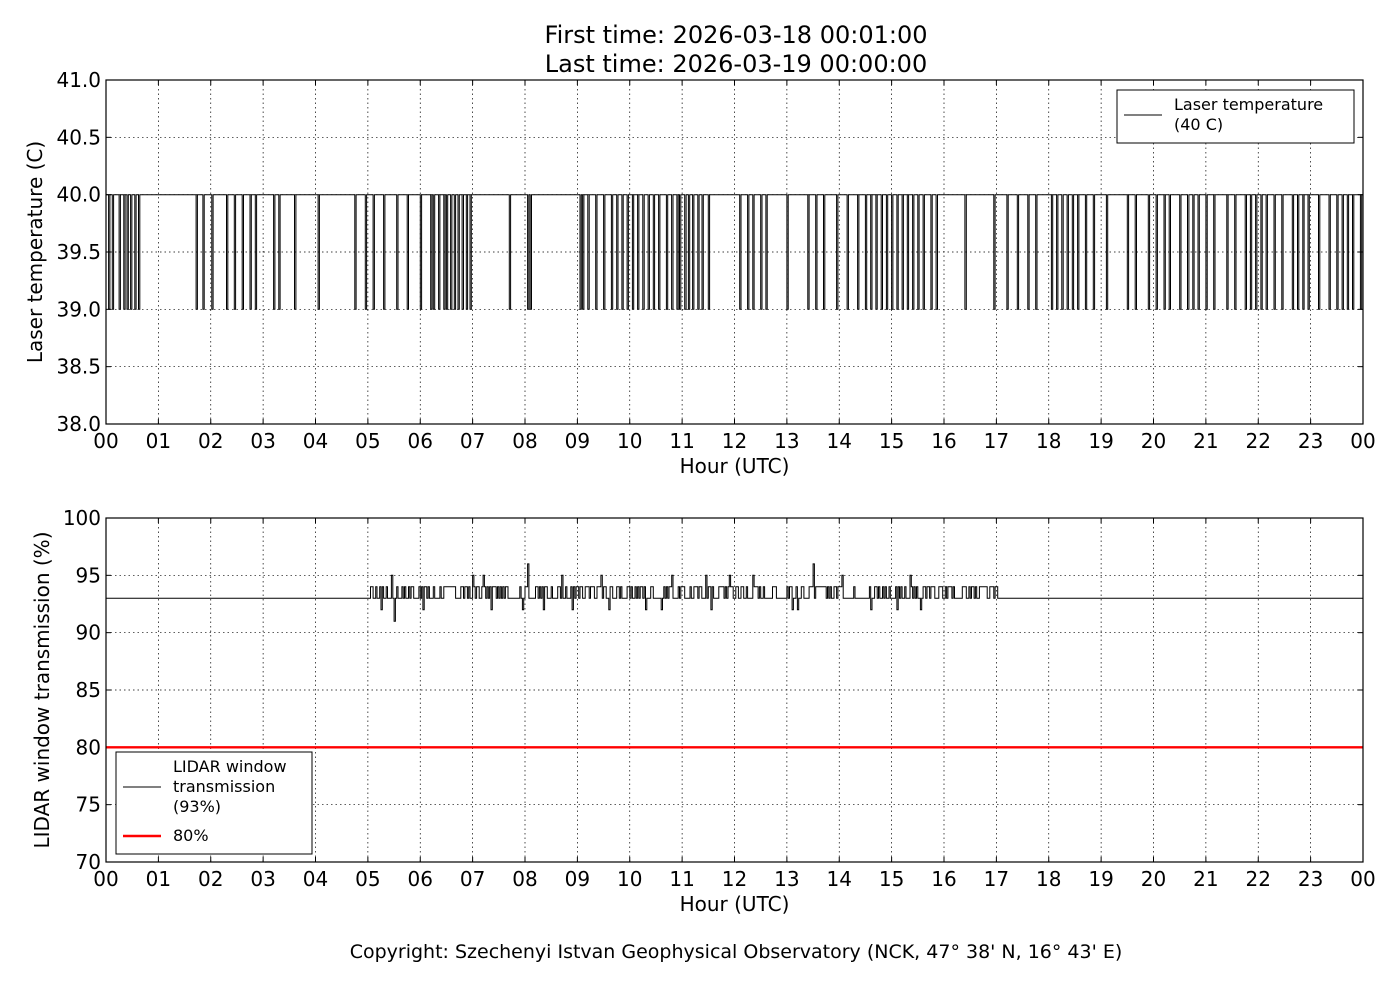 The image size is (1400, 1000). What do you see at coordinates (88, 633) in the screenshot?
I see `y-tick-label: 90` at bounding box center [88, 633].